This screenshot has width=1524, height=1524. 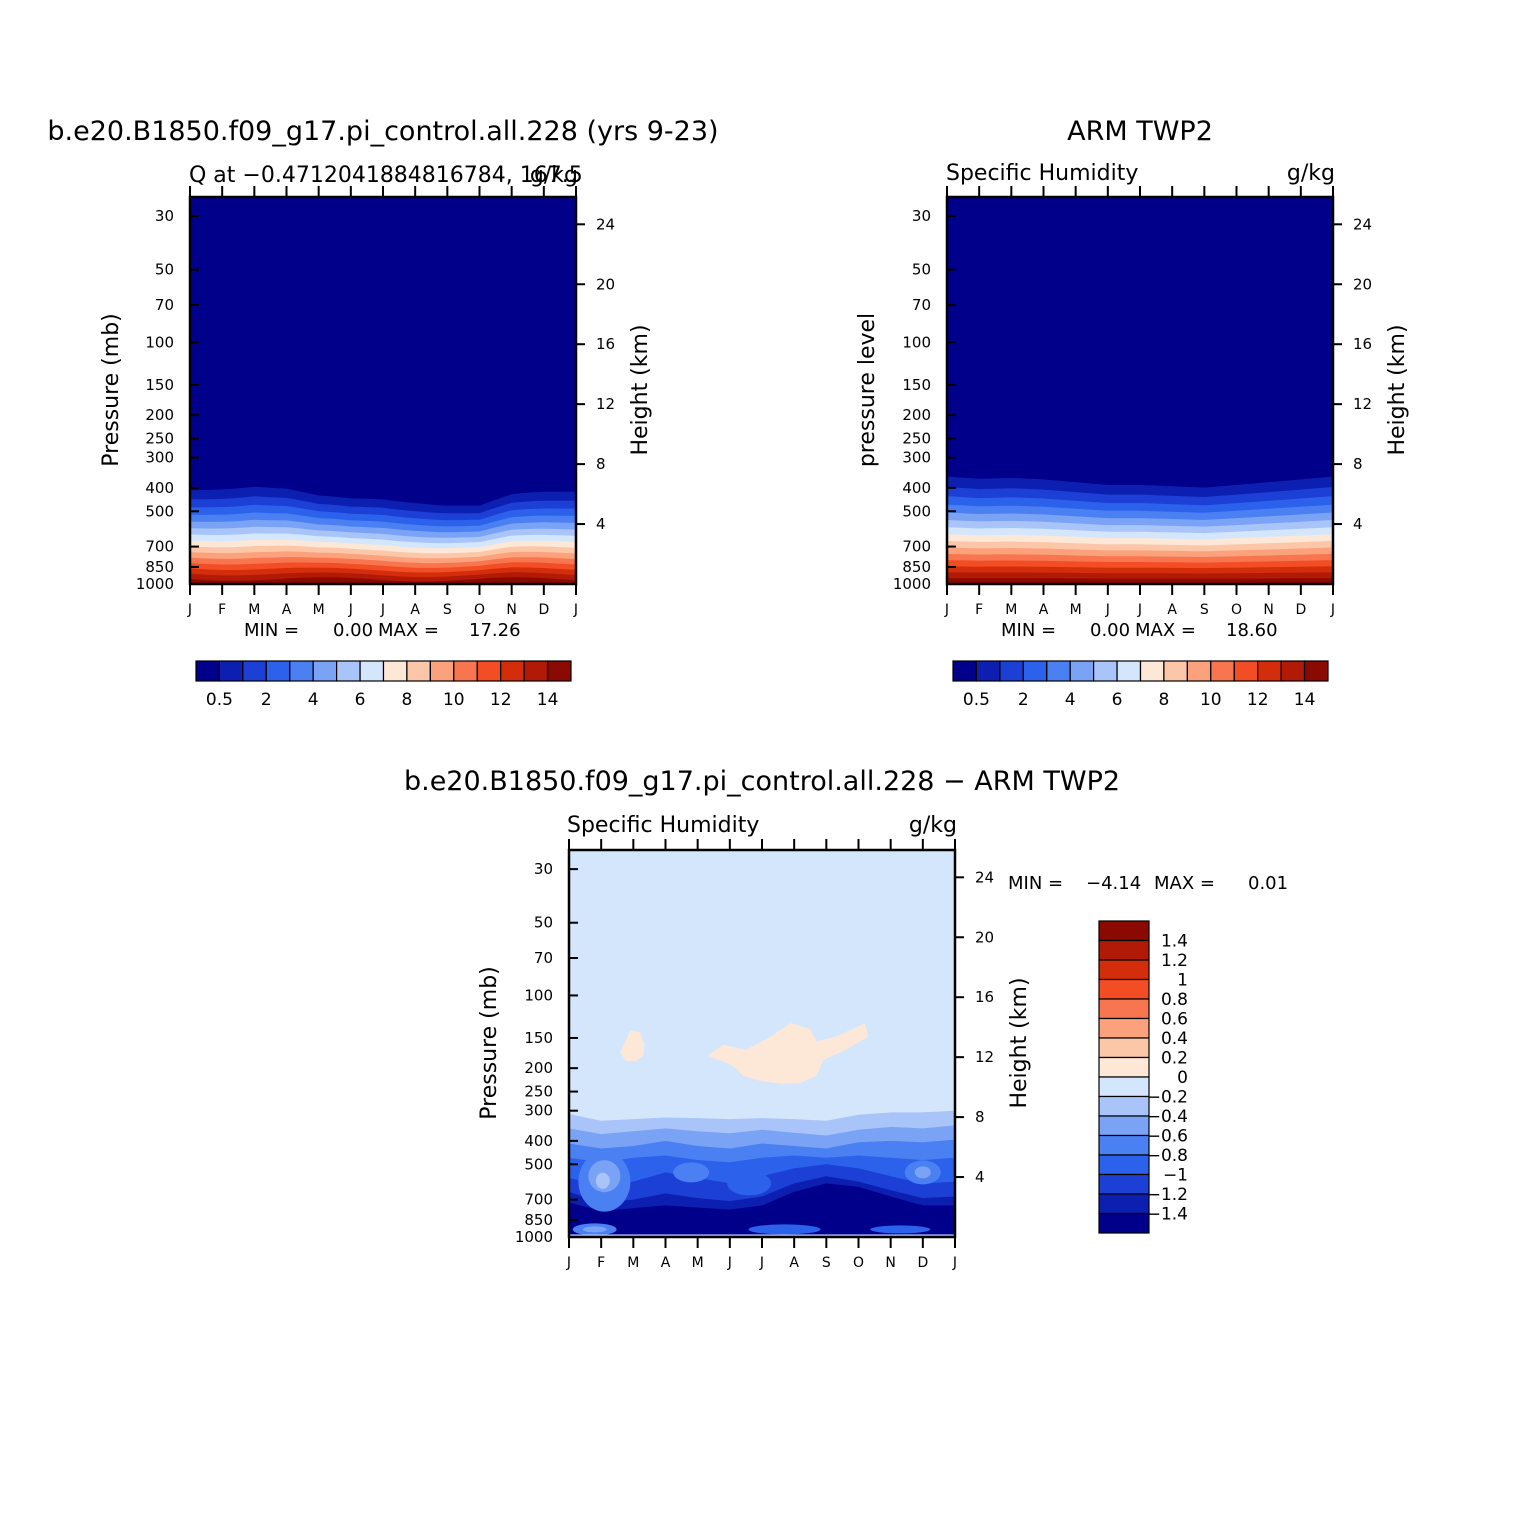 I want to click on colorbar-label: 8, so click(x=1163, y=700).